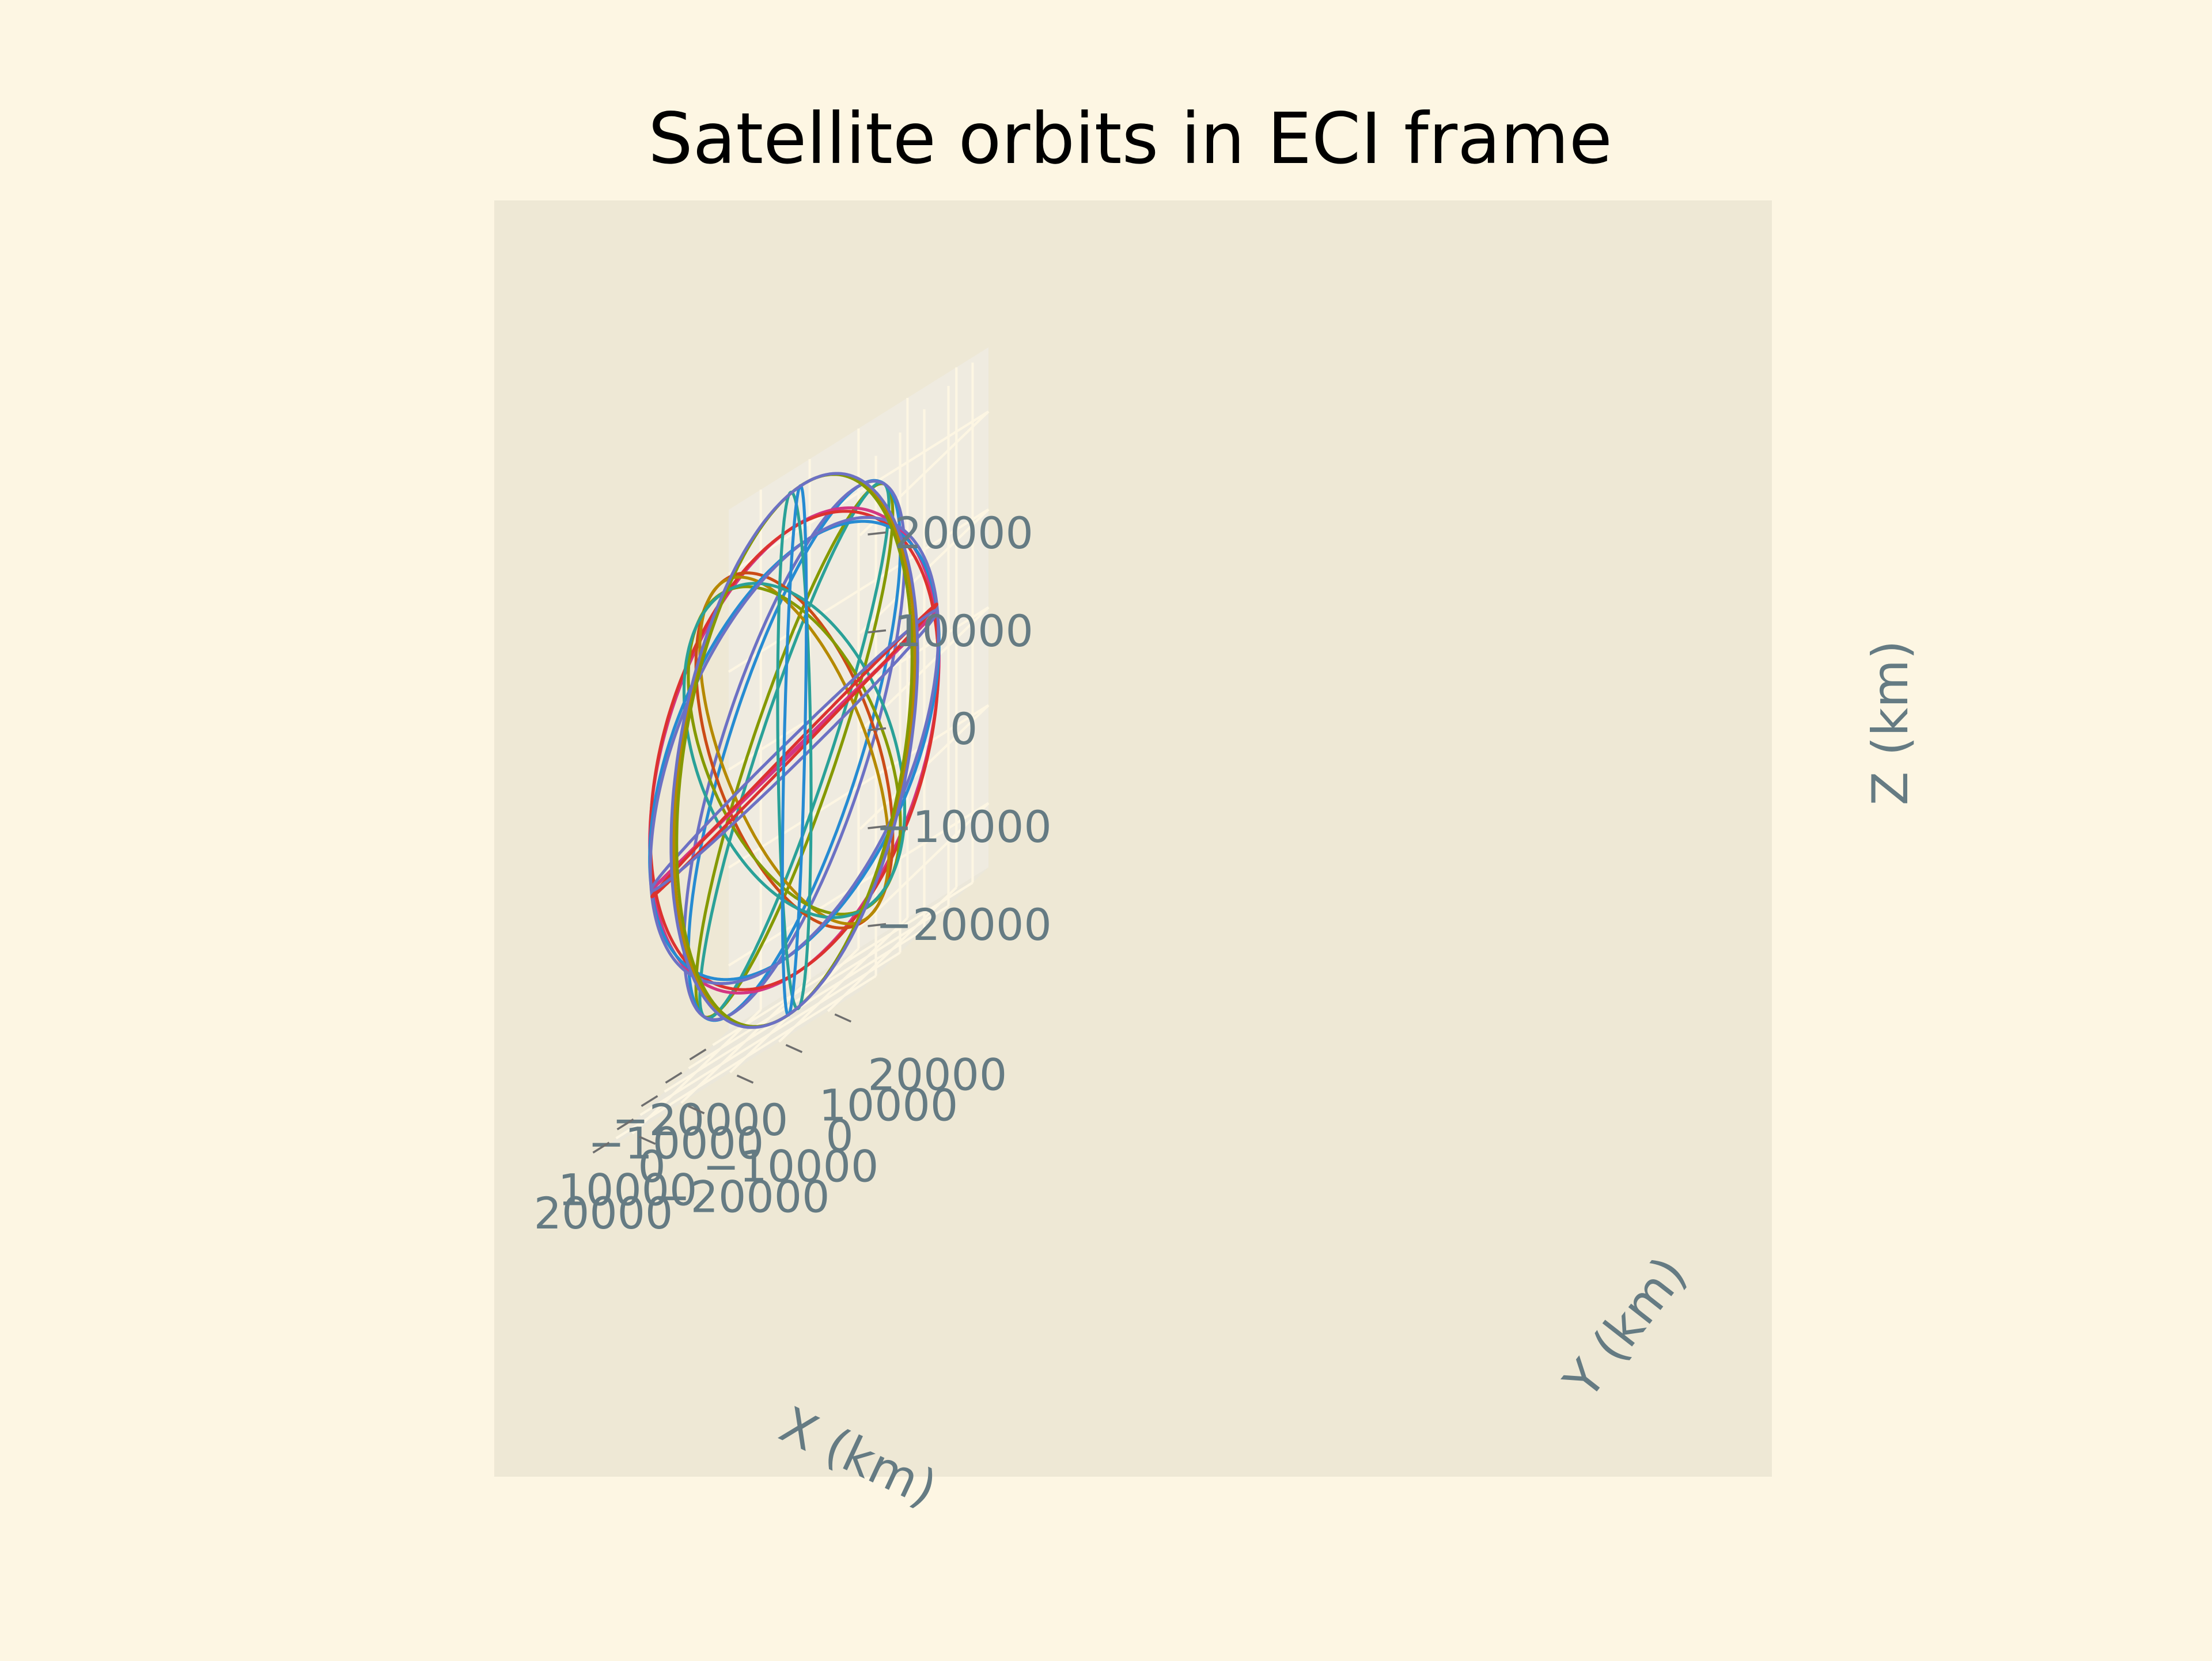  I want to click on z-tick-label: −20000, so click(963, 924).